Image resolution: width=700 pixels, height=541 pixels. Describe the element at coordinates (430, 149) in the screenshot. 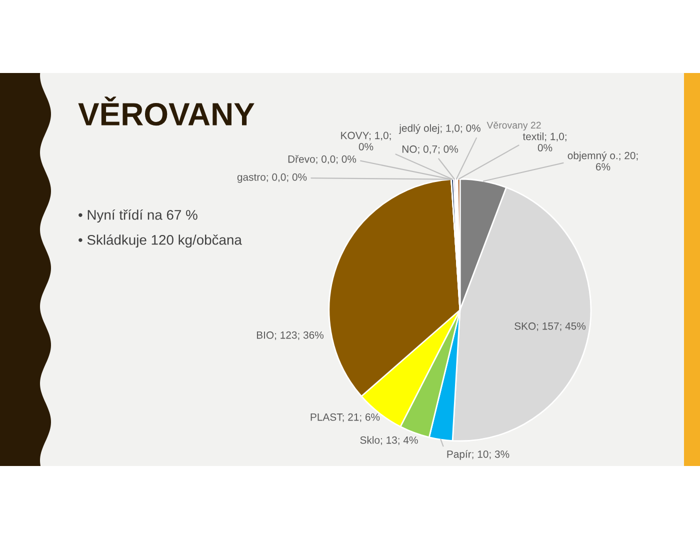

I see `slice-label: NO; 0,7; 0%` at that location.